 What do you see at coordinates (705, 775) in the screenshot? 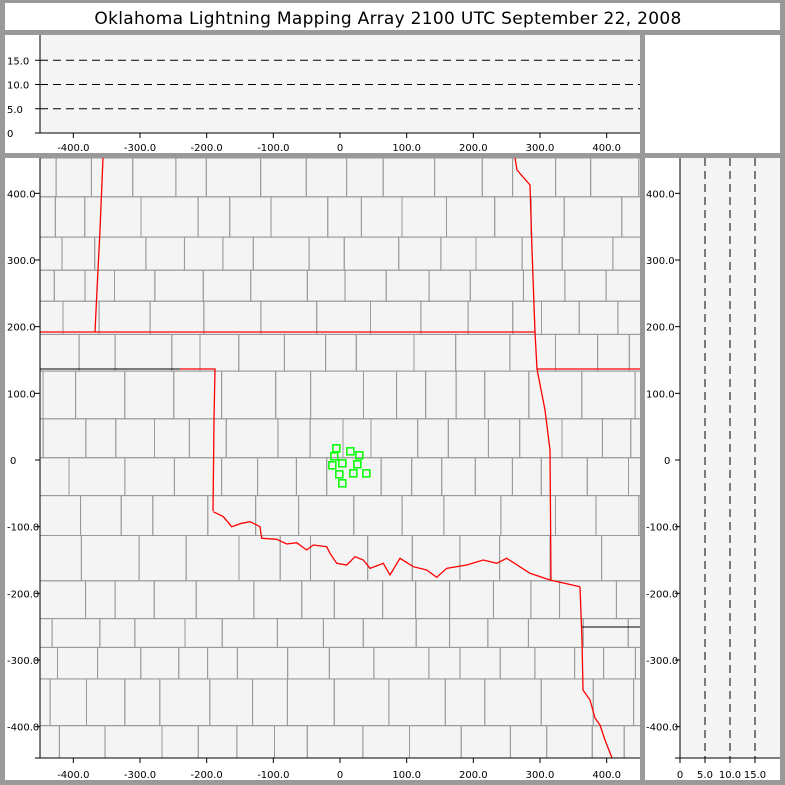
I see `x-tick-label: 5.0` at bounding box center [705, 775].